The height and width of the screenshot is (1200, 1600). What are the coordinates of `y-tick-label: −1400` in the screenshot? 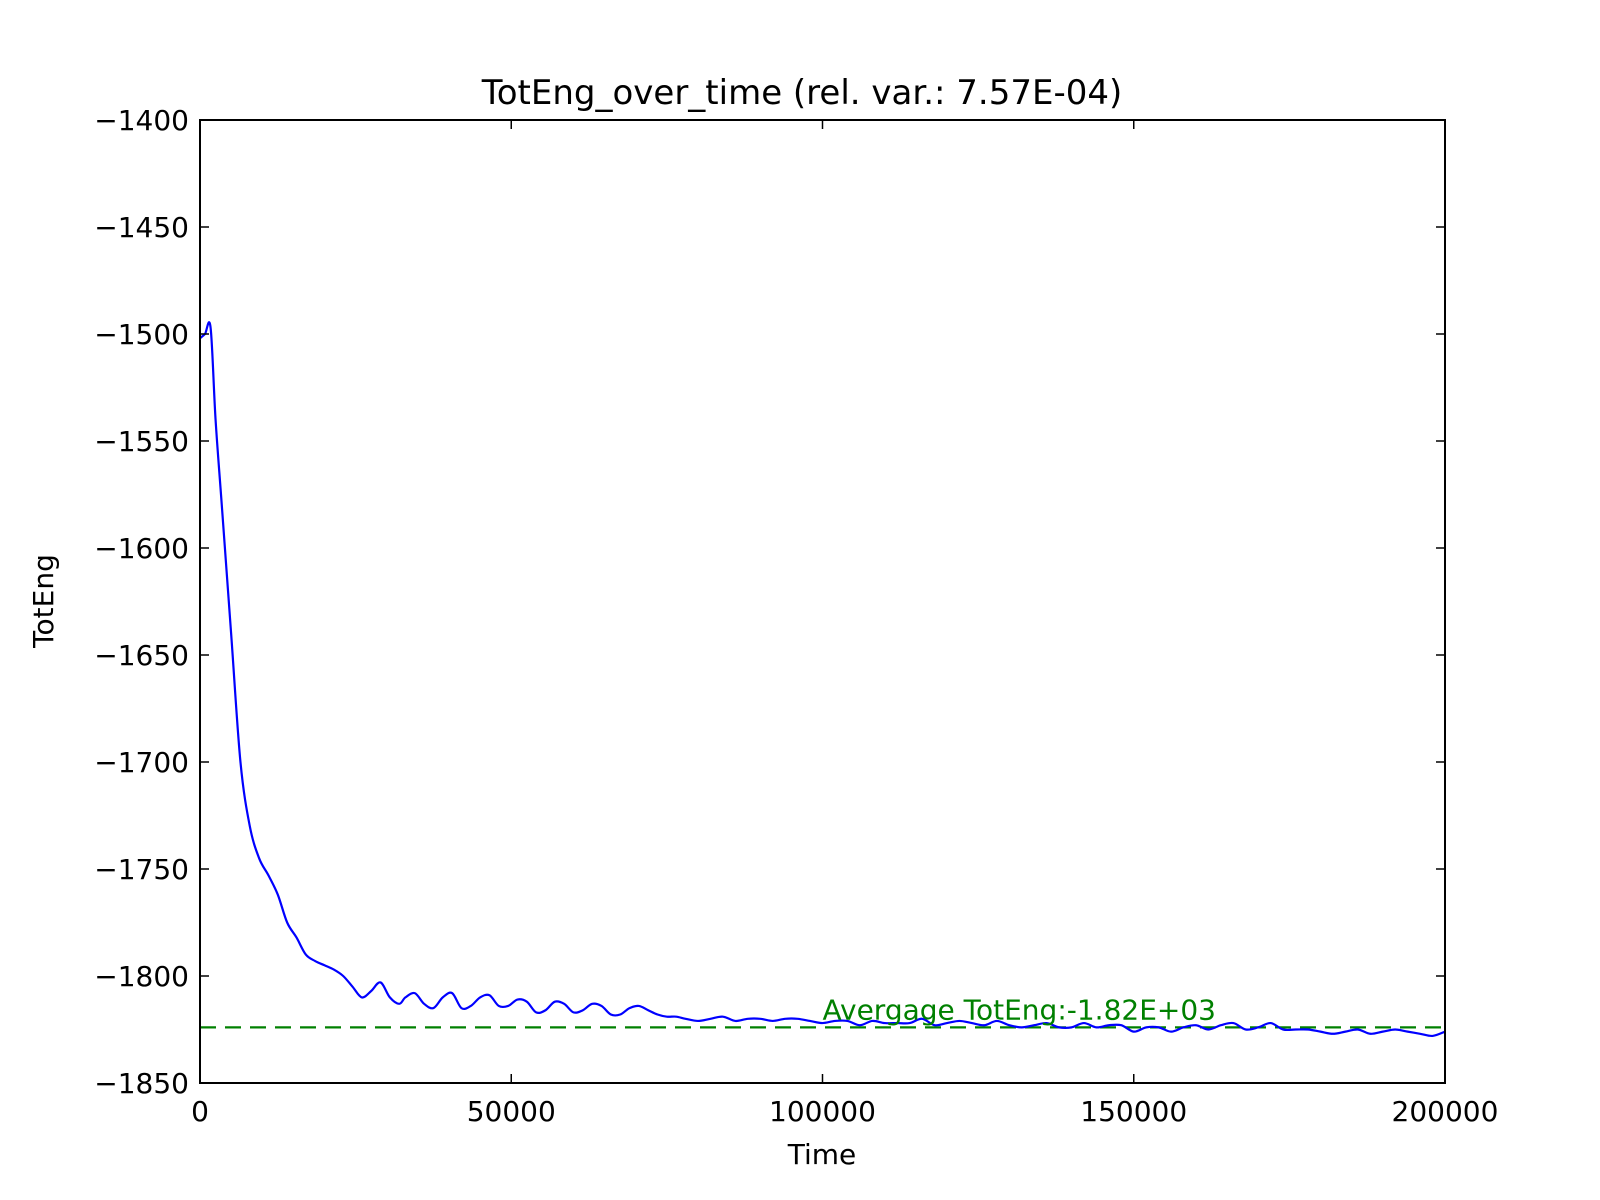 It's located at (141, 120).